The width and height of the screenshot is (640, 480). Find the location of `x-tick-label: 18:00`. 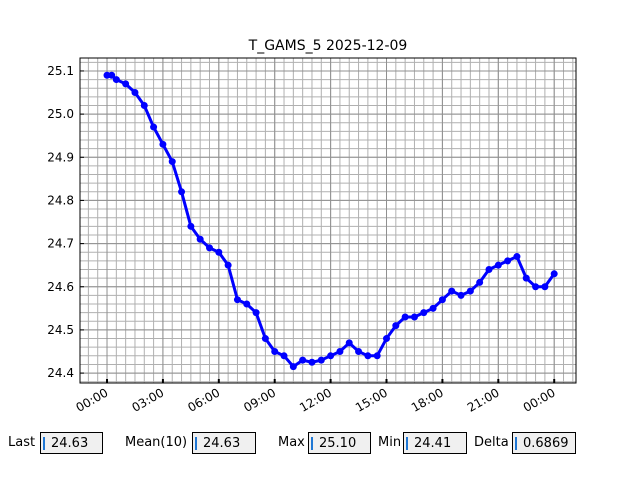

x-tick-label: 18:00 is located at coordinates (427, 399).